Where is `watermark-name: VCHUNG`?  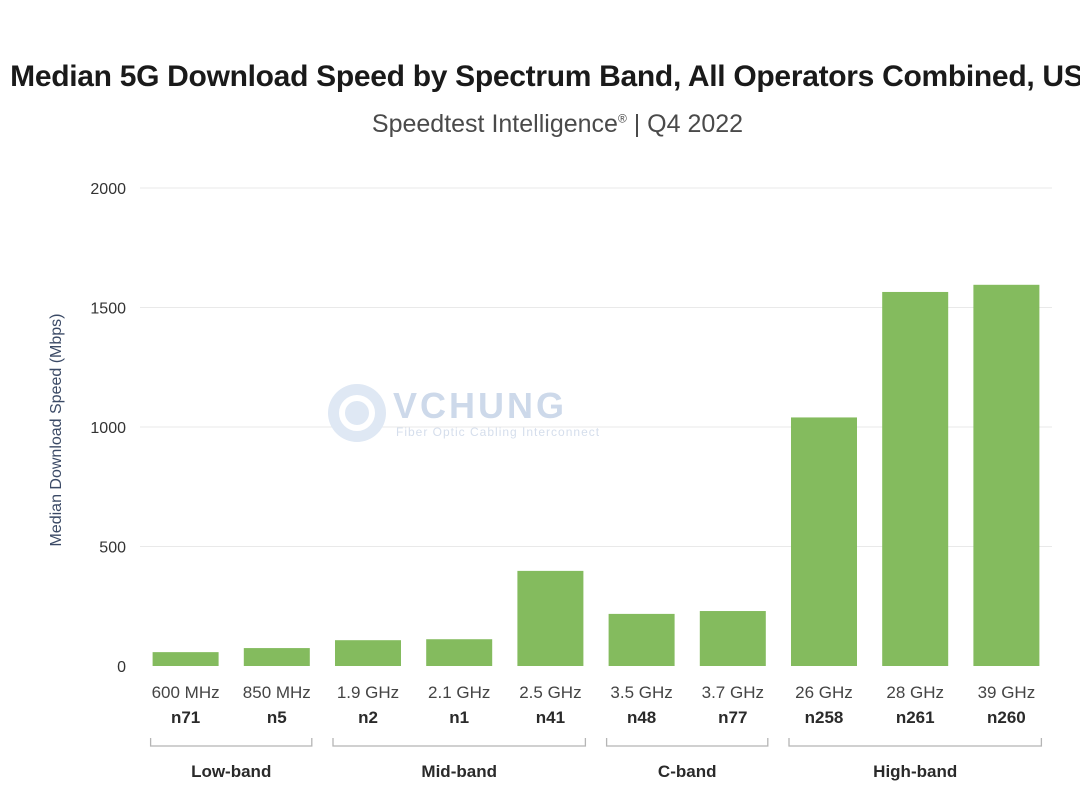
watermark-name: VCHUNG is located at coordinates (480, 405).